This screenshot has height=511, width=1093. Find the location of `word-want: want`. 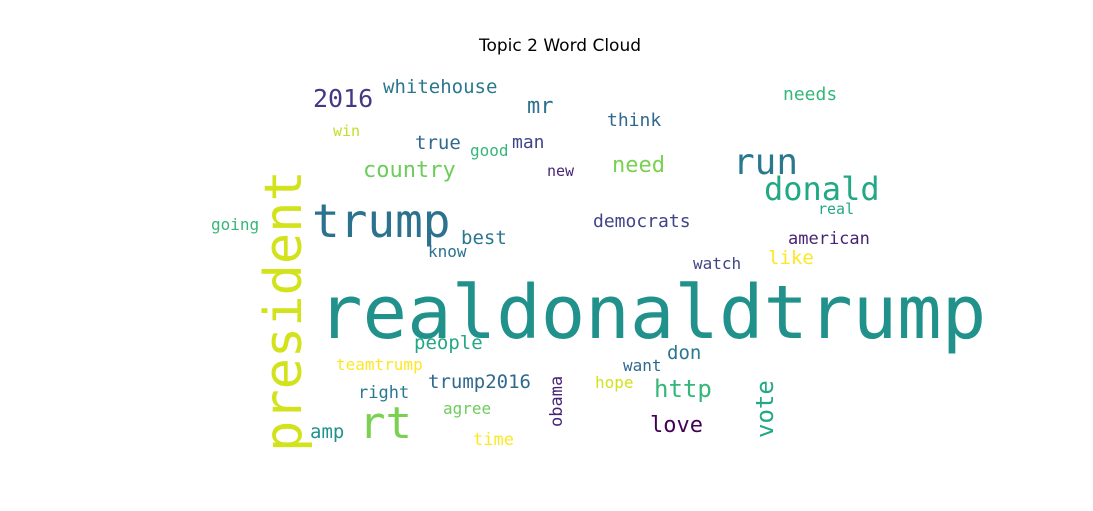

word-want: want is located at coordinates (642, 365).